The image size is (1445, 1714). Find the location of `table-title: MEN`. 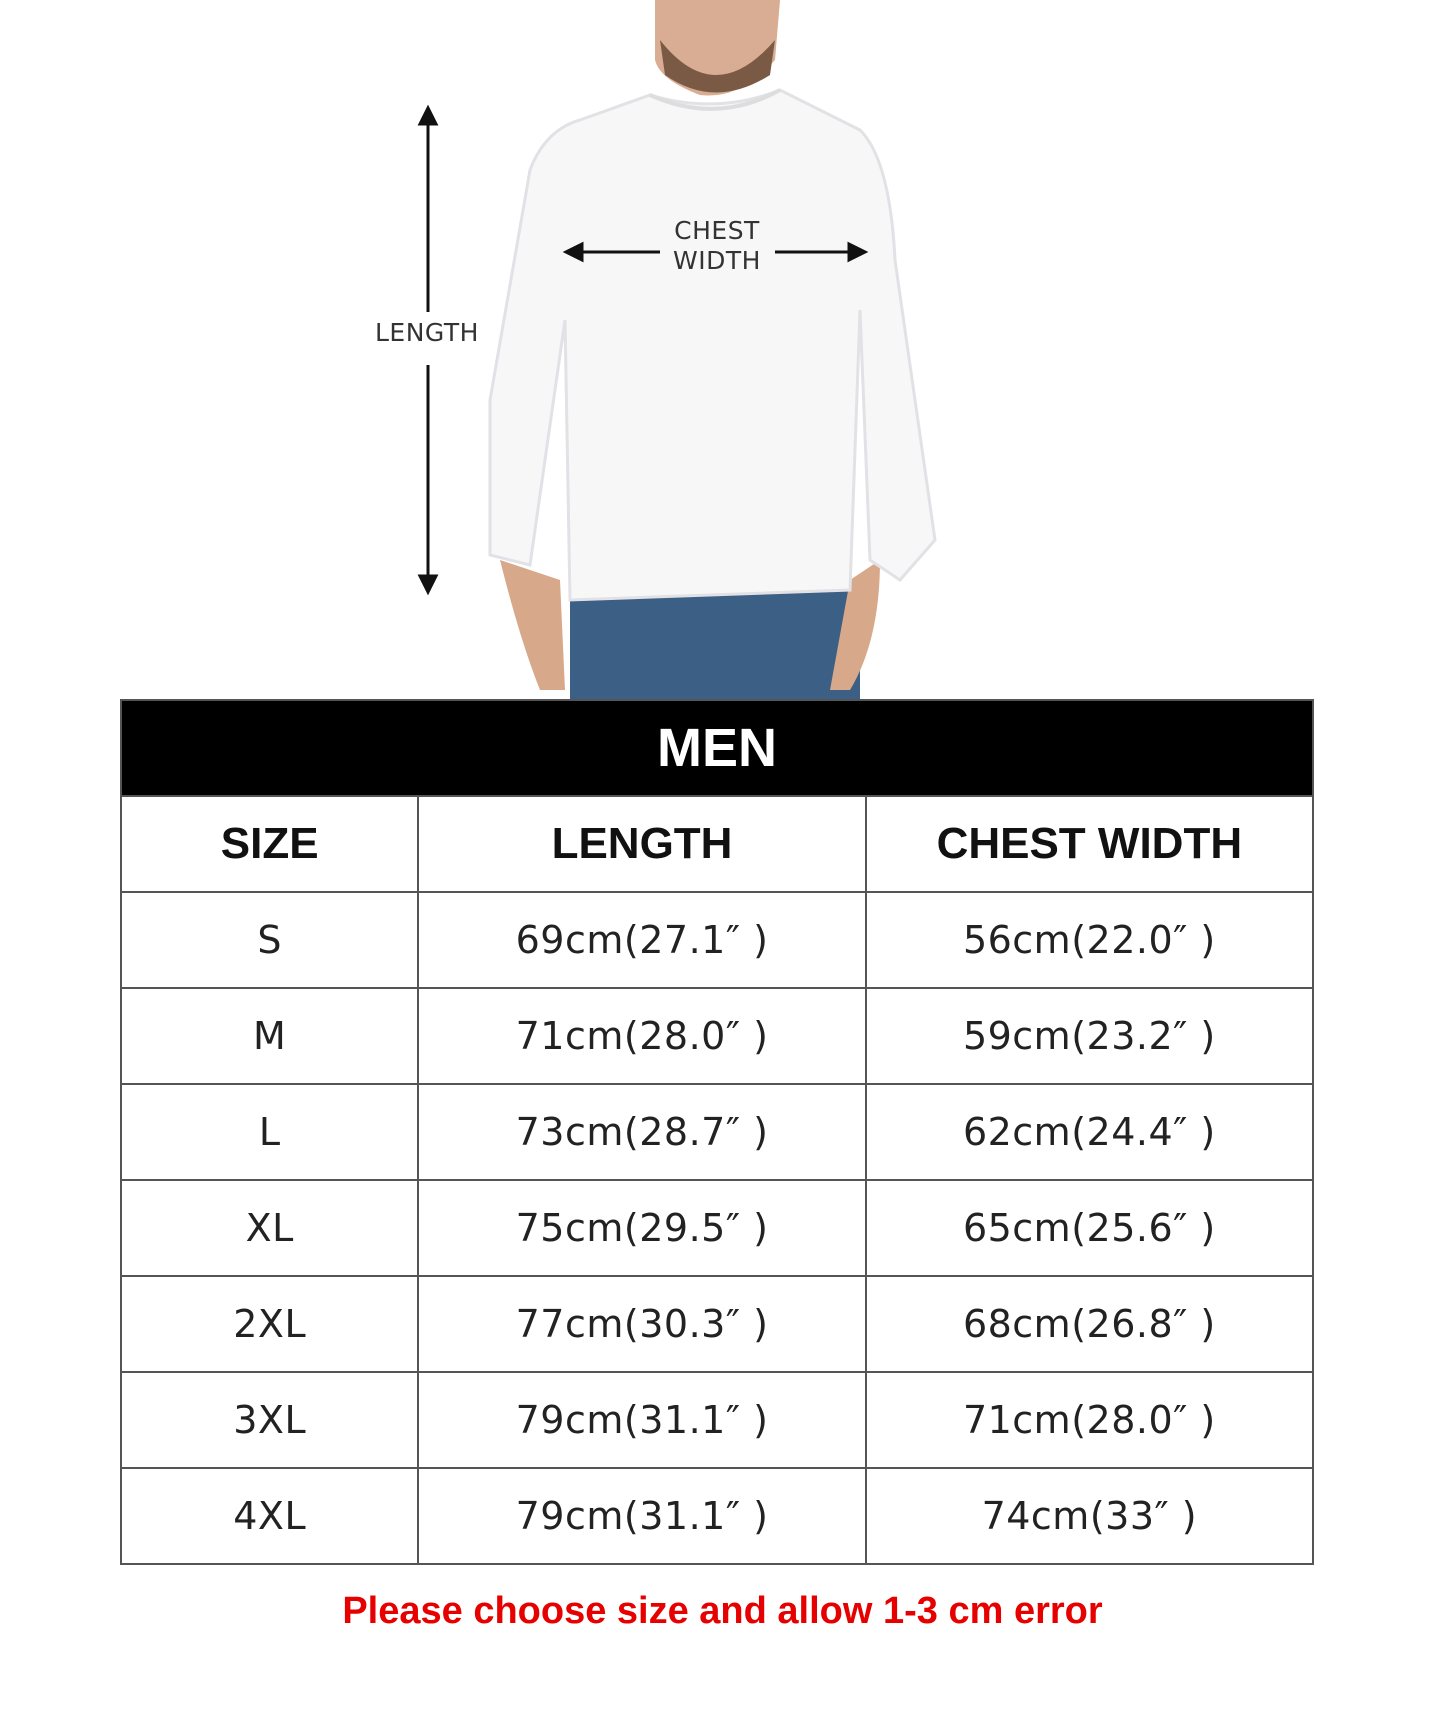

table-title: MEN is located at coordinates (717, 748).